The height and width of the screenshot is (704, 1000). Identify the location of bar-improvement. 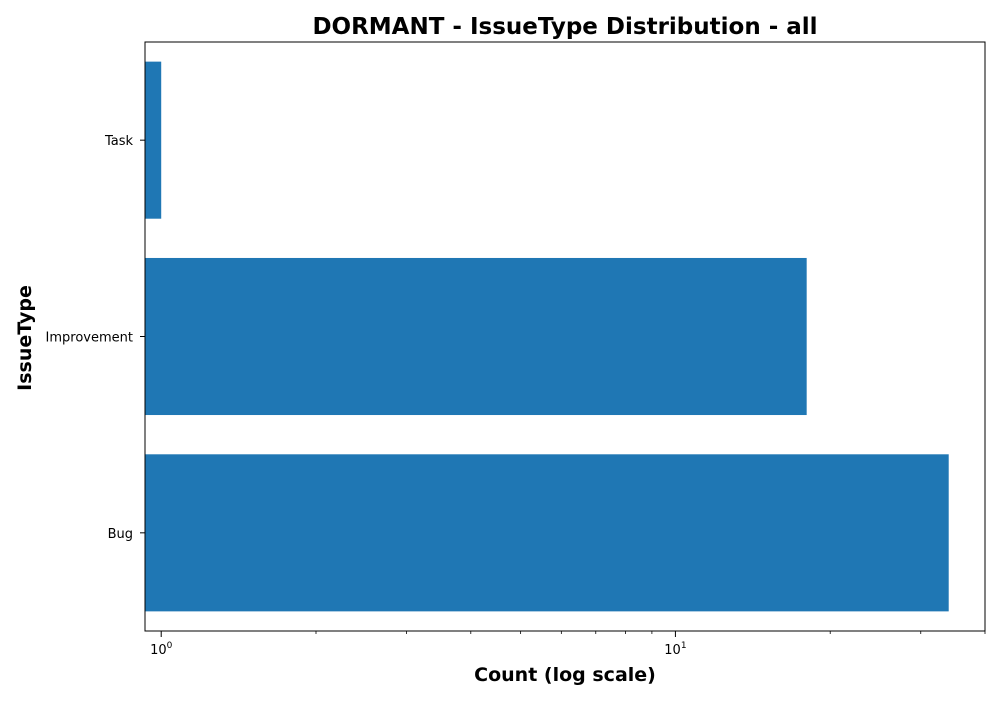
(476, 336).